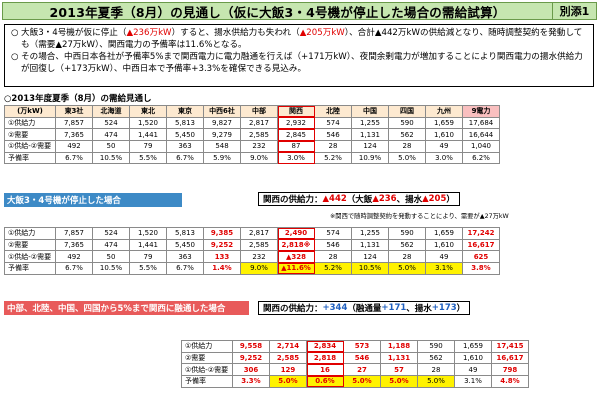  What do you see at coordinates (296, 146) in the screenshot?
I see `table-cell: 87` at bounding box center [296, 146].